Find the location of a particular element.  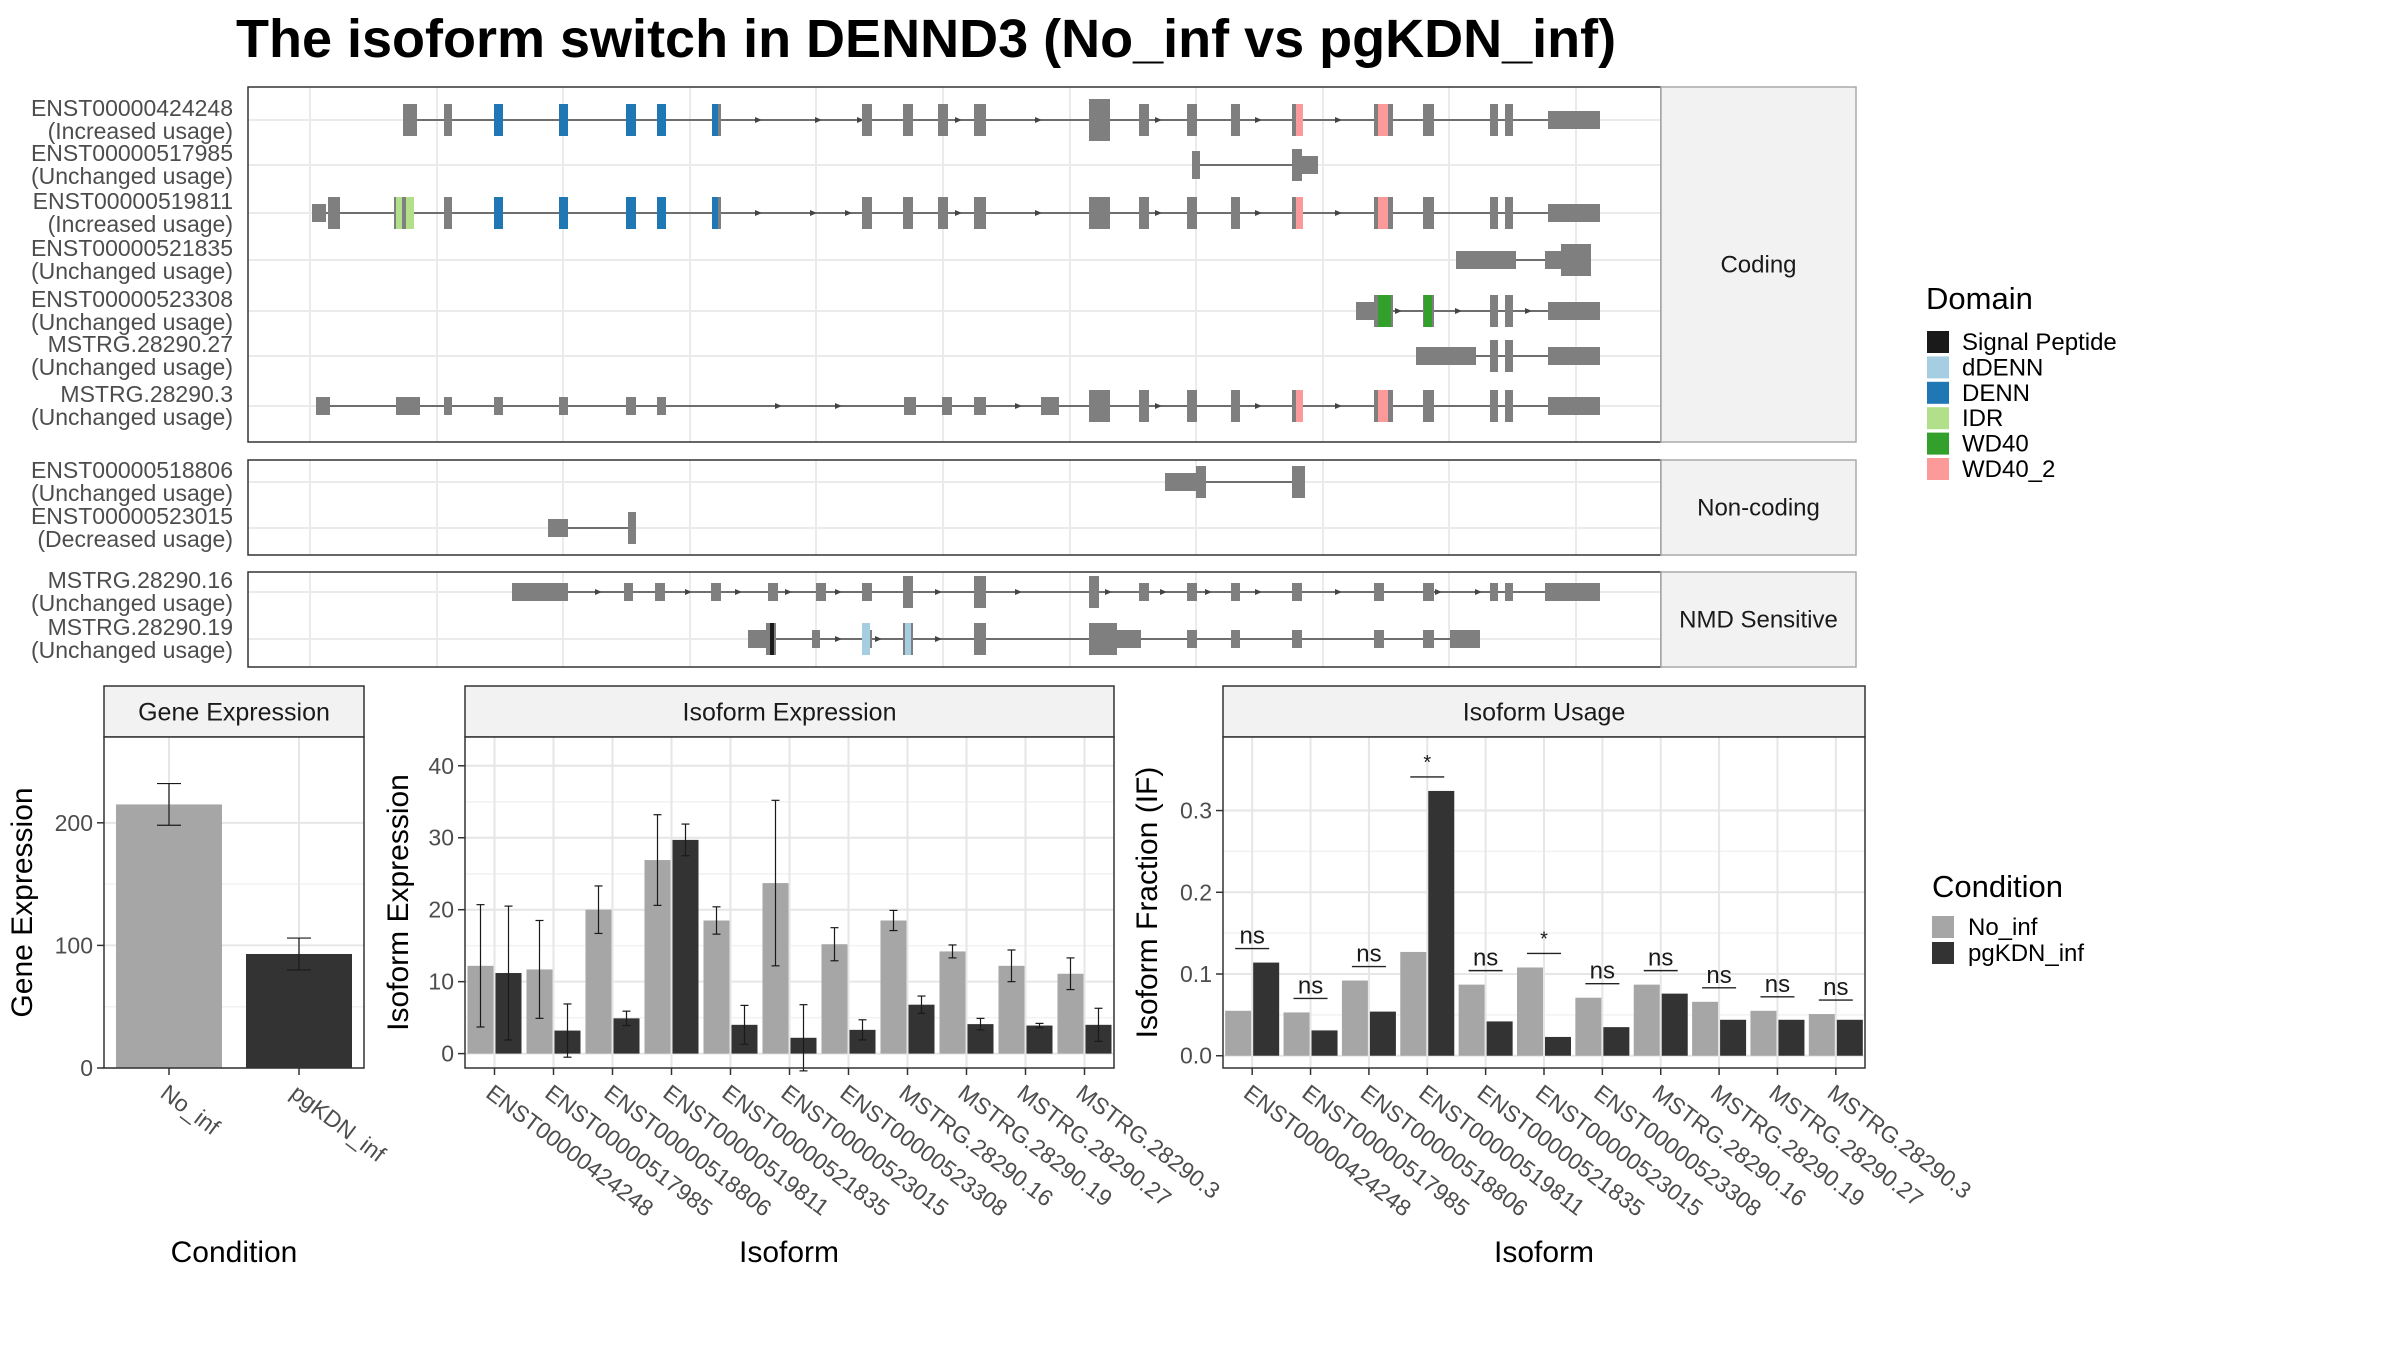

domain-block-denn is located at coordinates (631, 213).